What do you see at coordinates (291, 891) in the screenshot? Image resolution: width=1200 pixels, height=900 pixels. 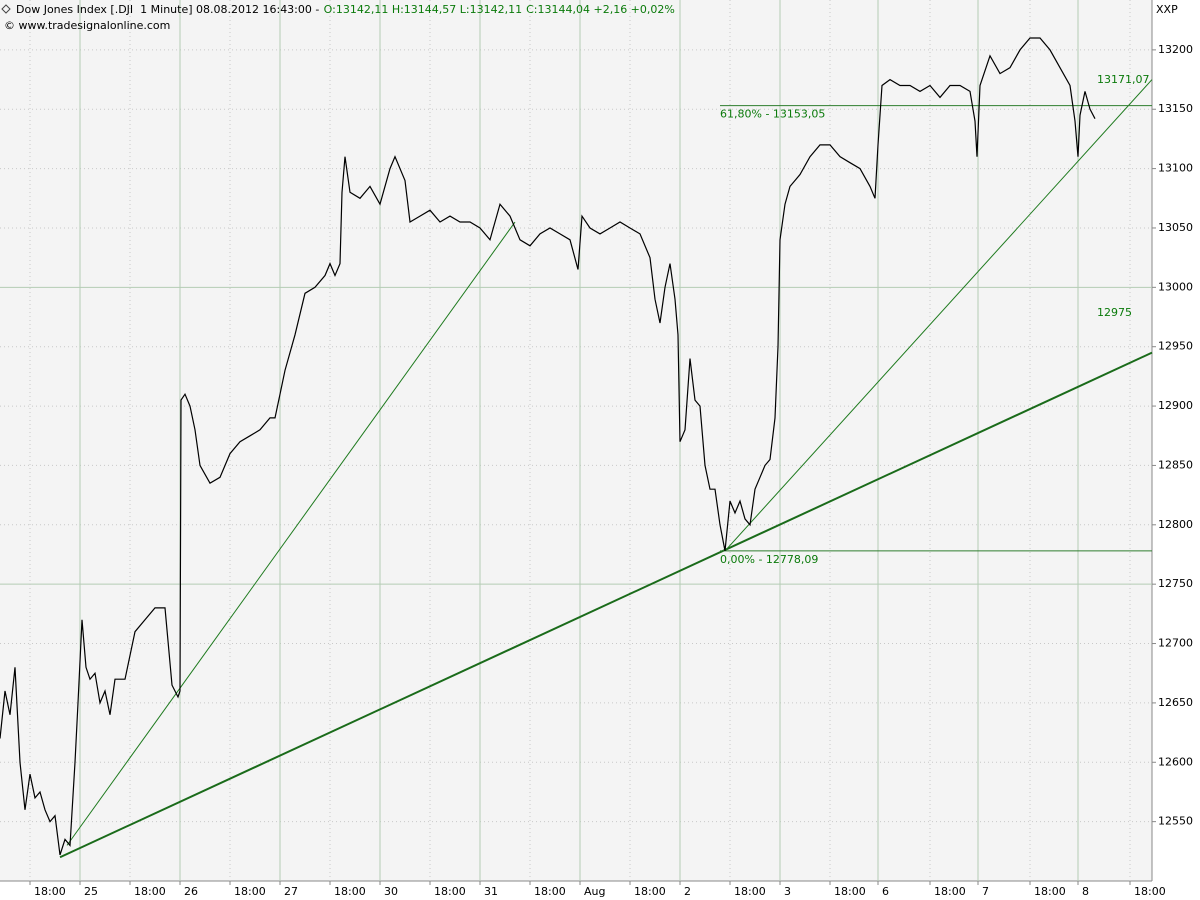 I see `x-tick-label: 27` at bounding box center [291, 891].